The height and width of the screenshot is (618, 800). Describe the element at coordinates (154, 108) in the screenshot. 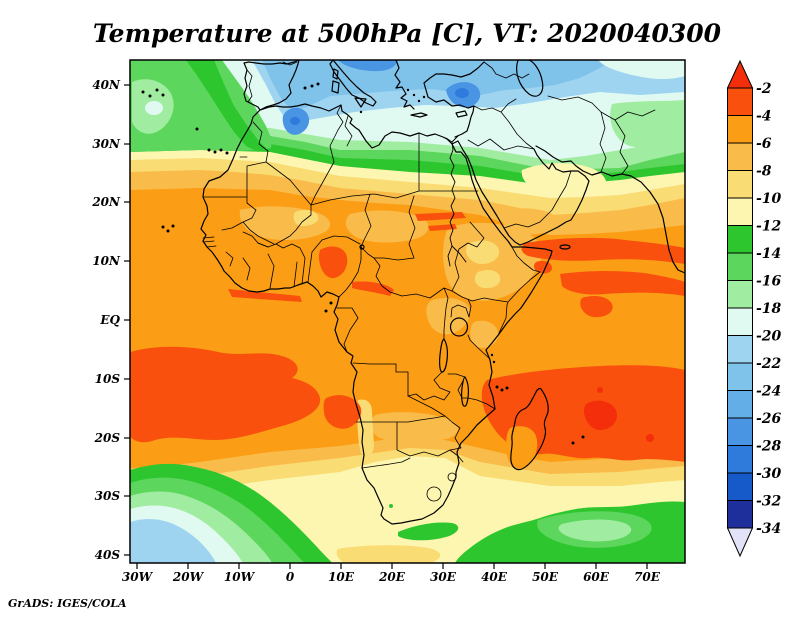

I see `field-atlantic-palecyan-pocket` at that location.